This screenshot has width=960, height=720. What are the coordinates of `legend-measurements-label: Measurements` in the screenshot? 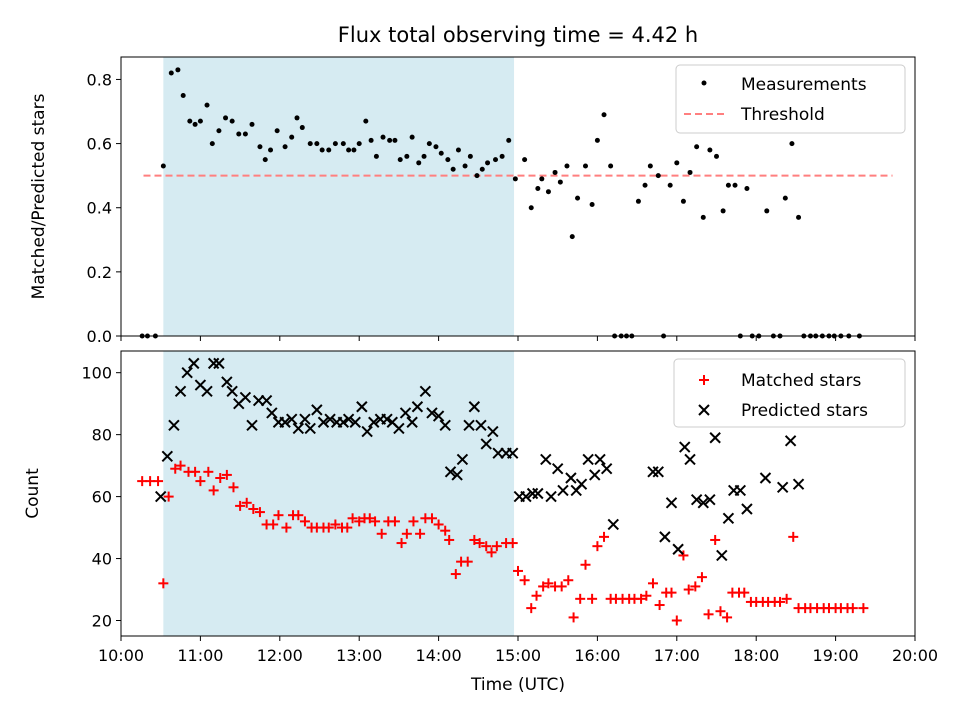 It's located at (804, 85).